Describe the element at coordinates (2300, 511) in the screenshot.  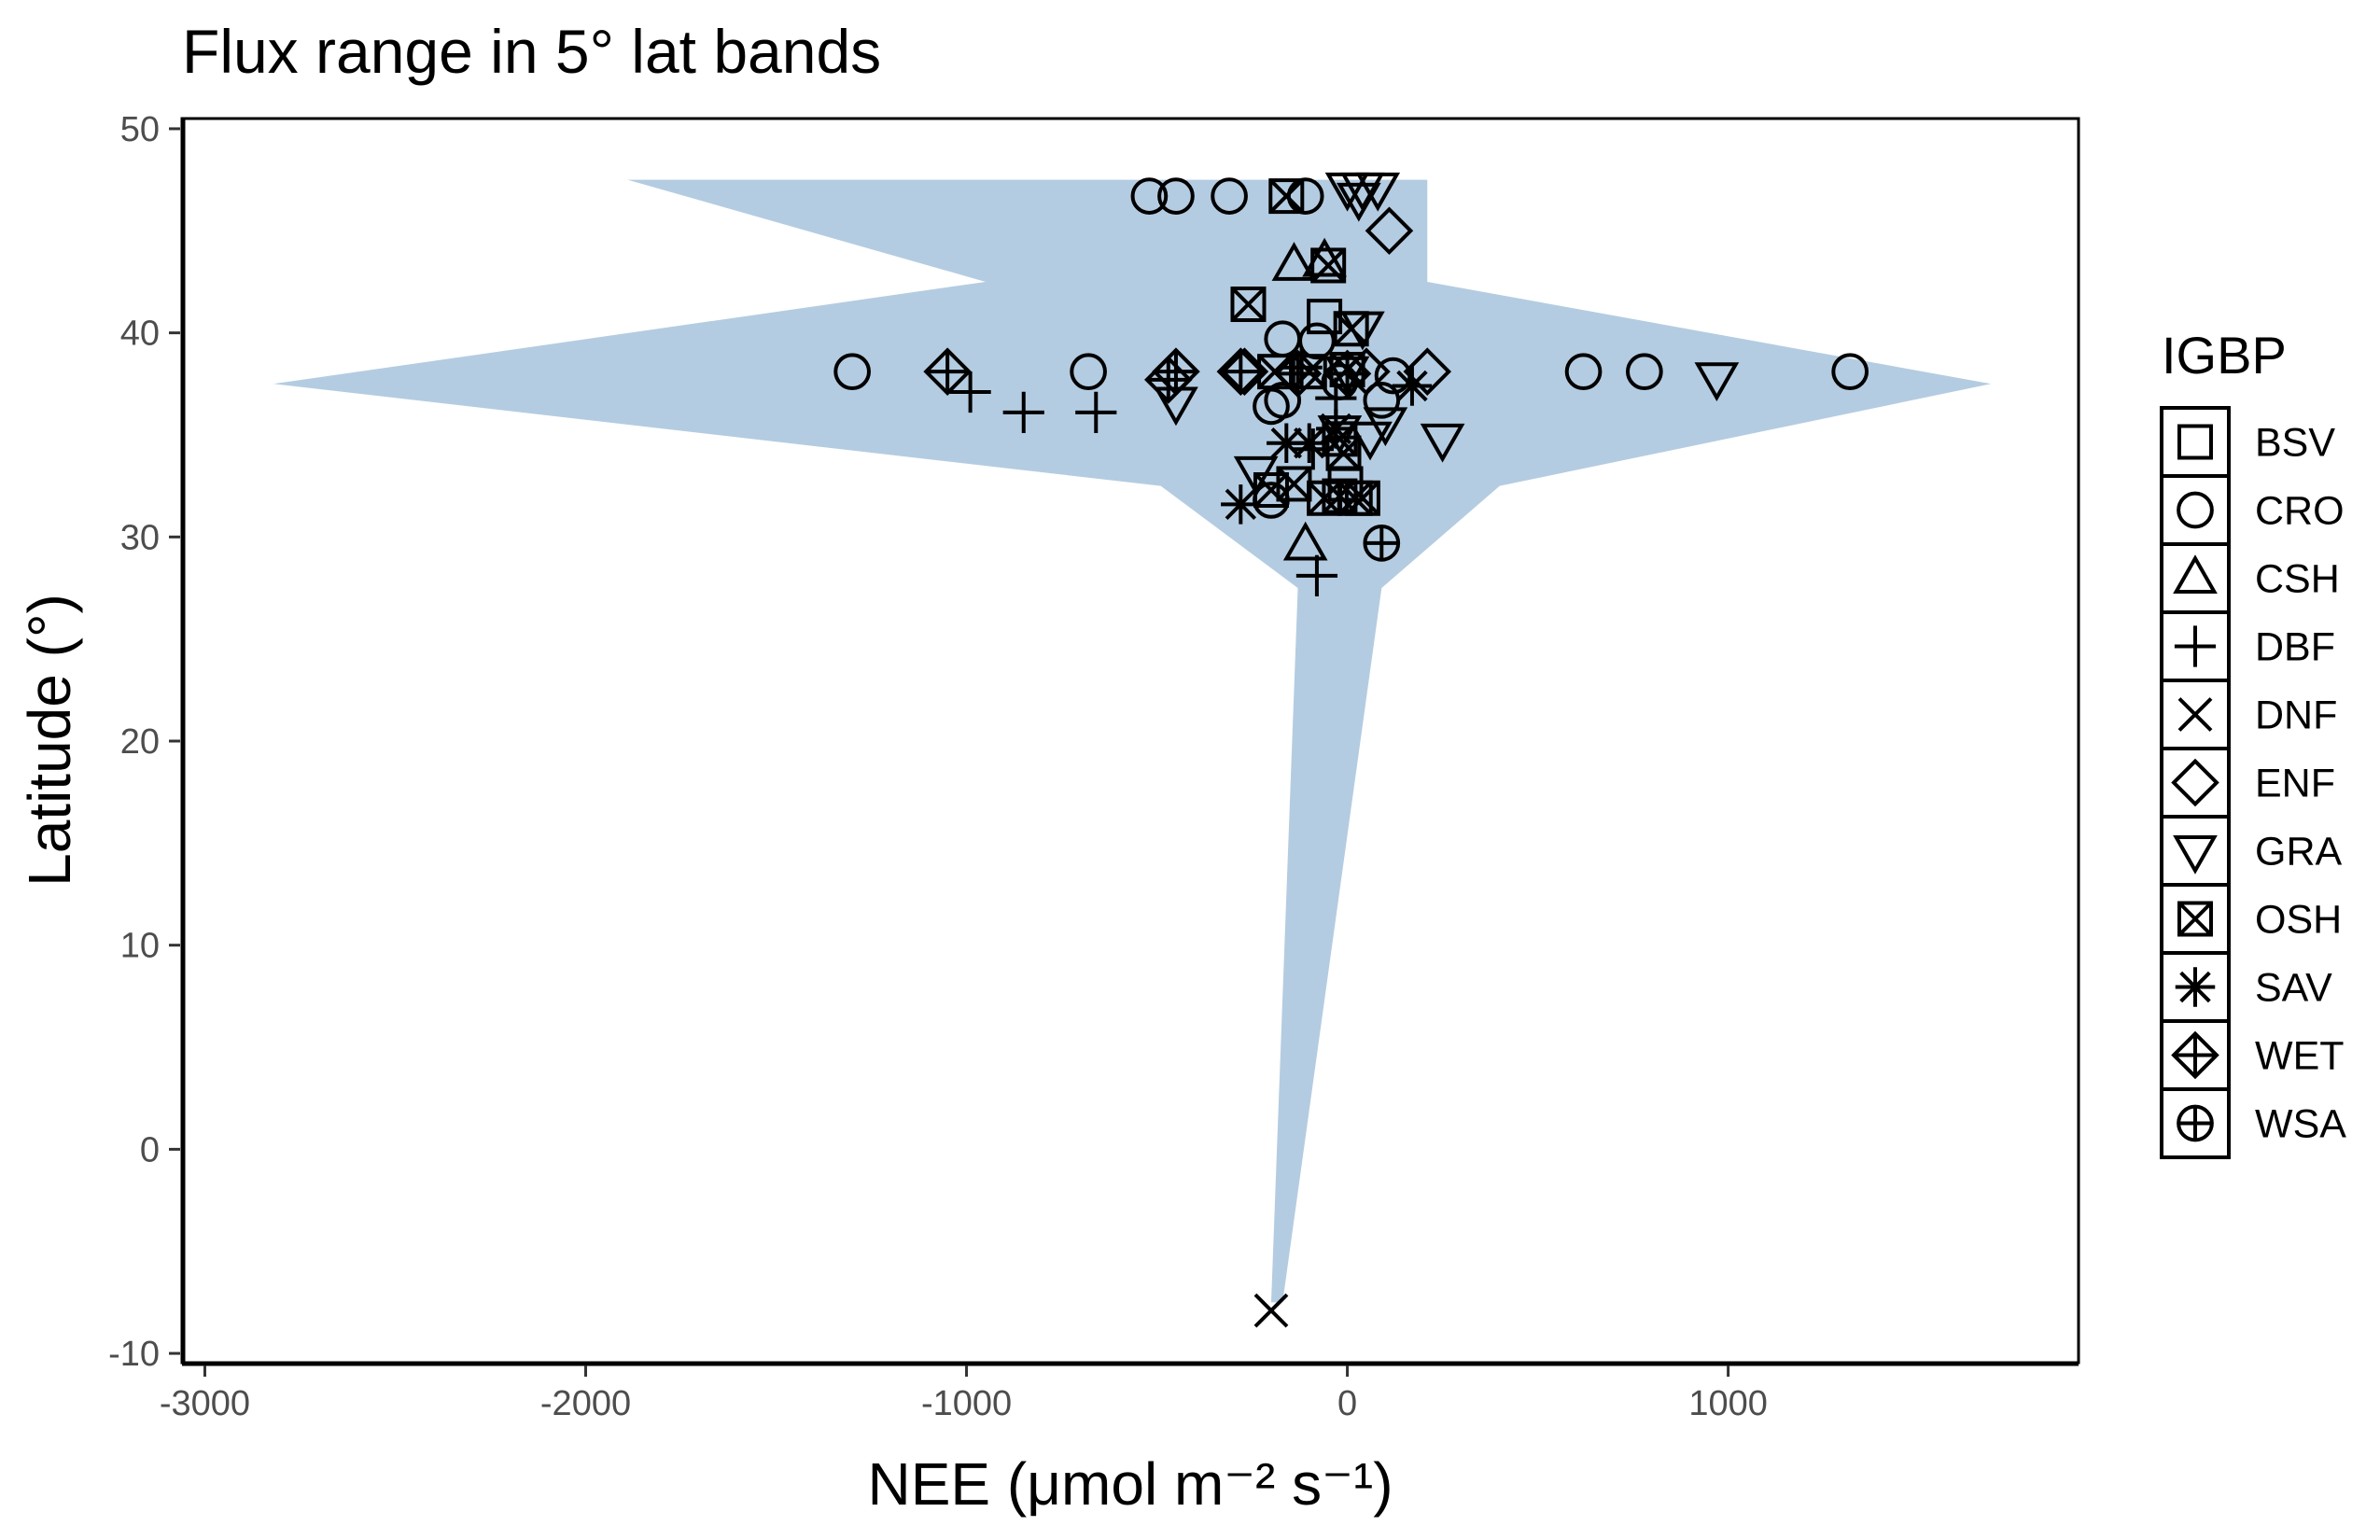
I see `legend-label: CRO` at that location.